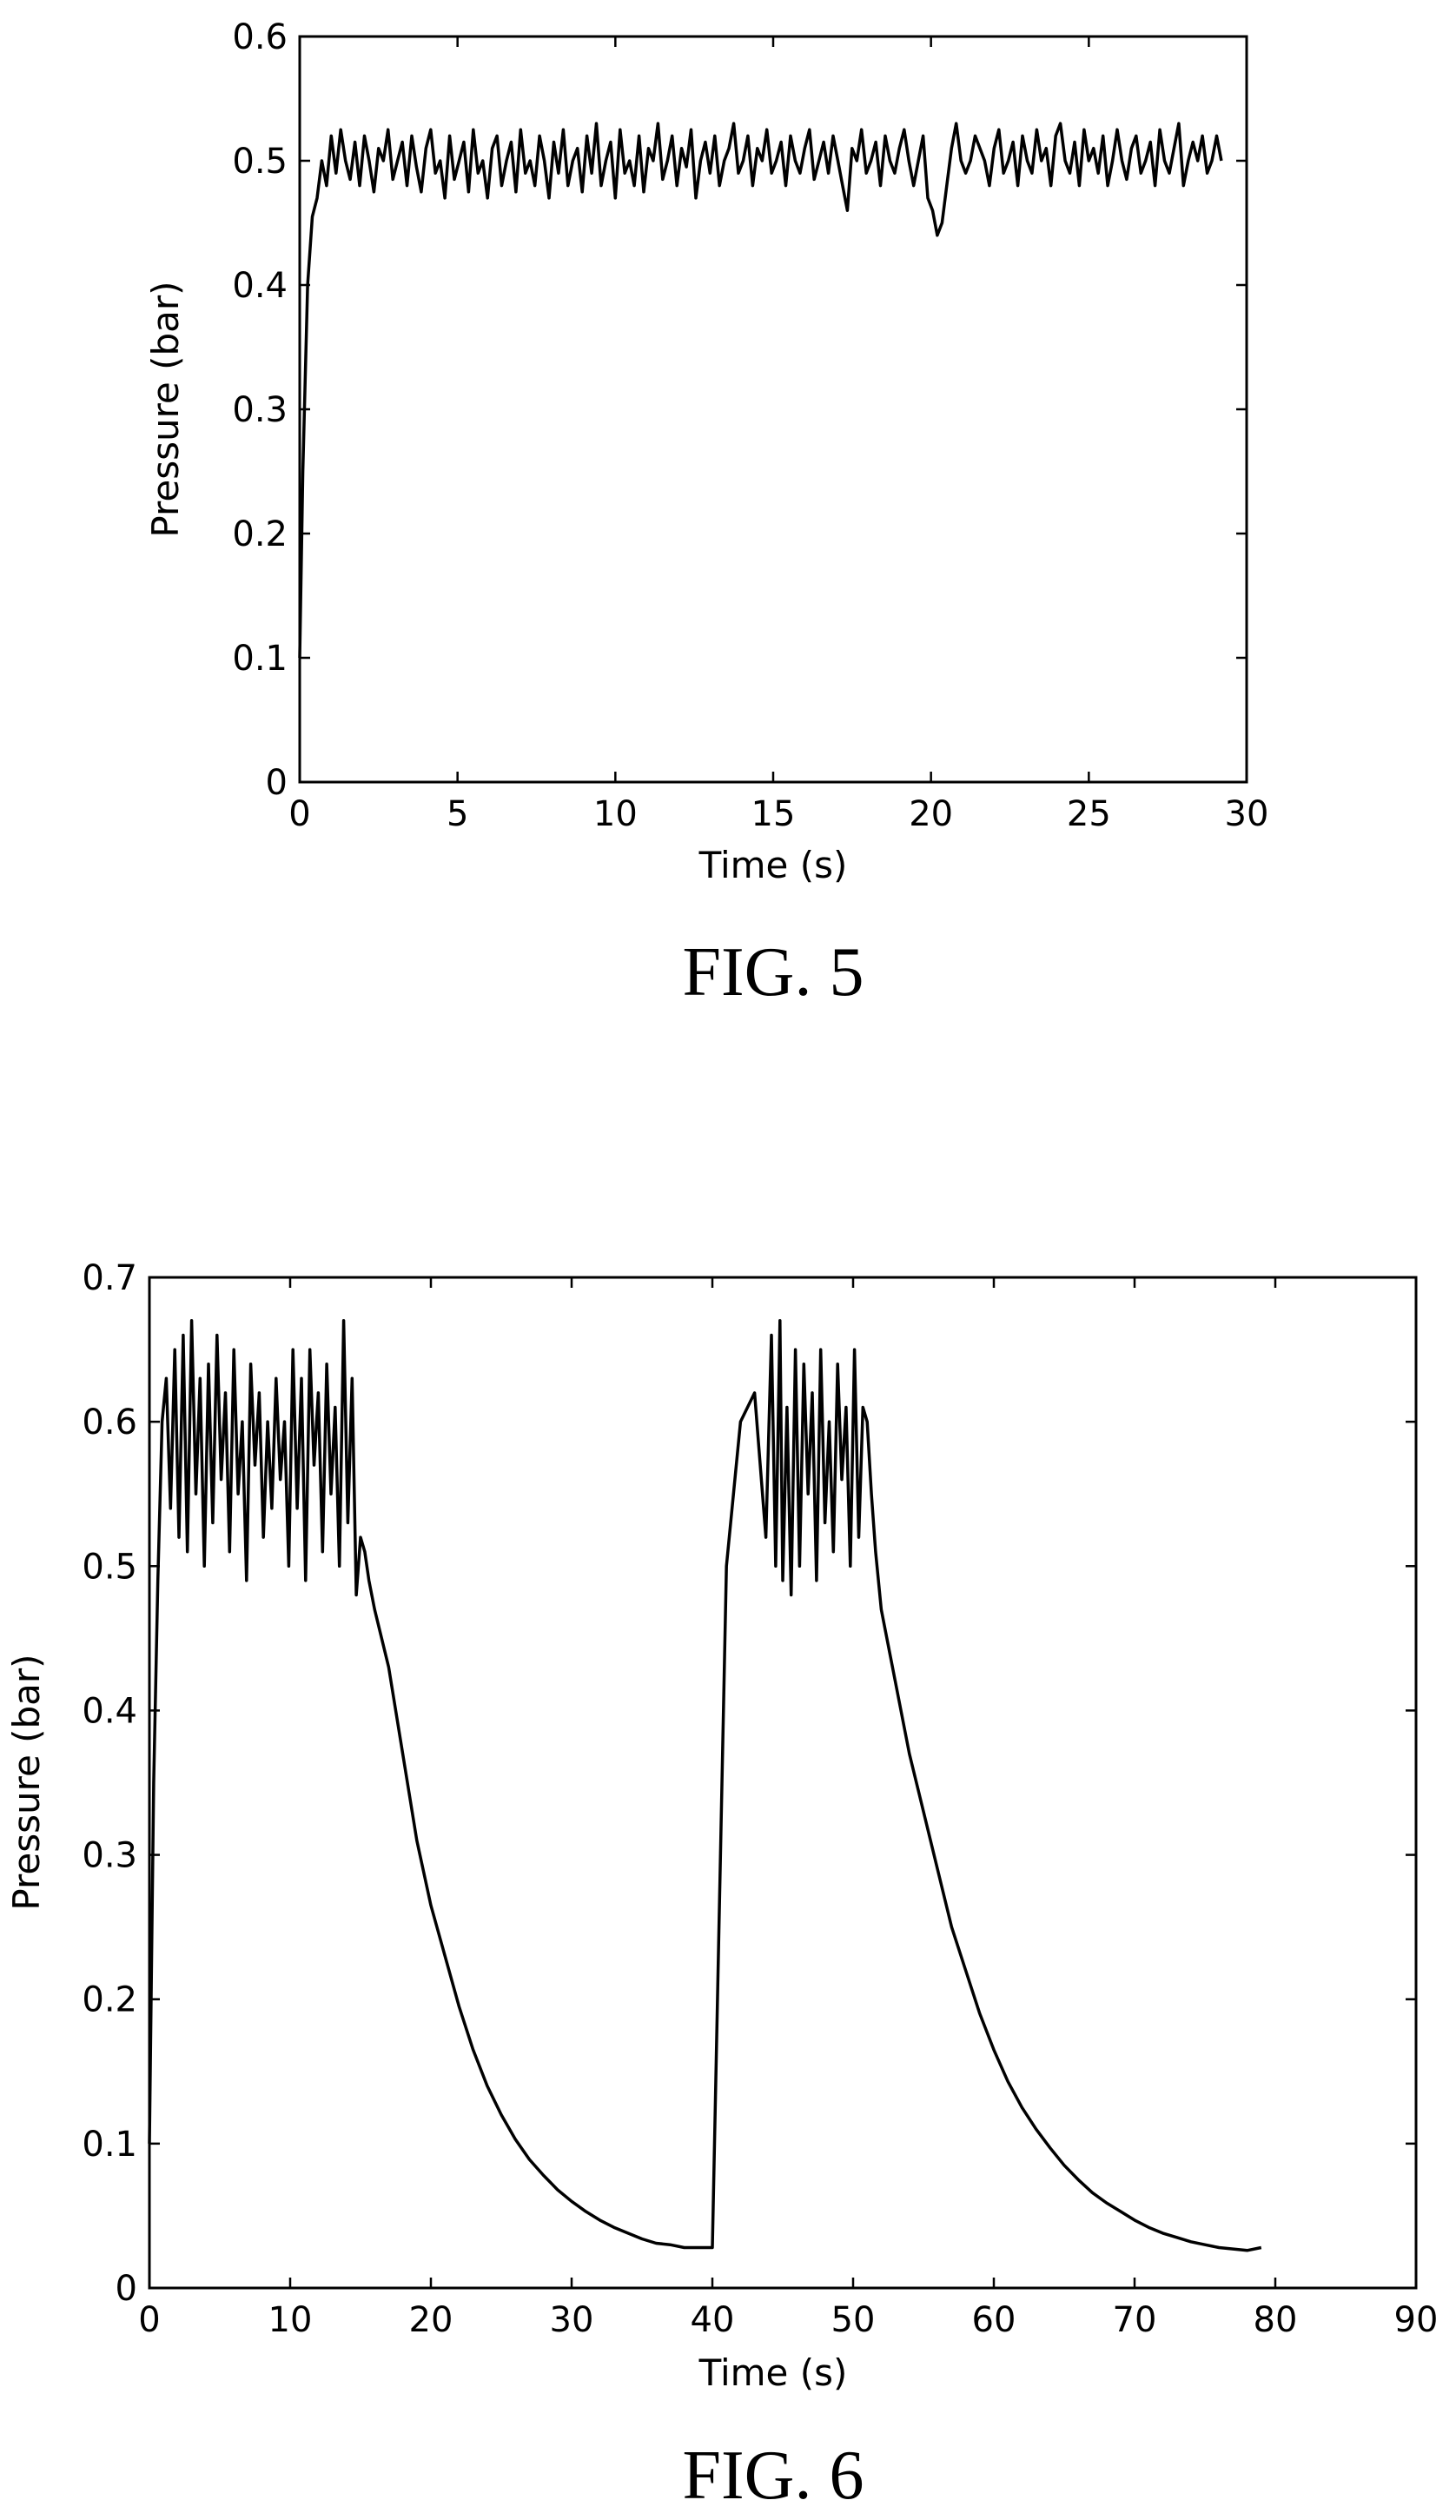  I want to click on x-tick-label: 15, so click(773, 814).